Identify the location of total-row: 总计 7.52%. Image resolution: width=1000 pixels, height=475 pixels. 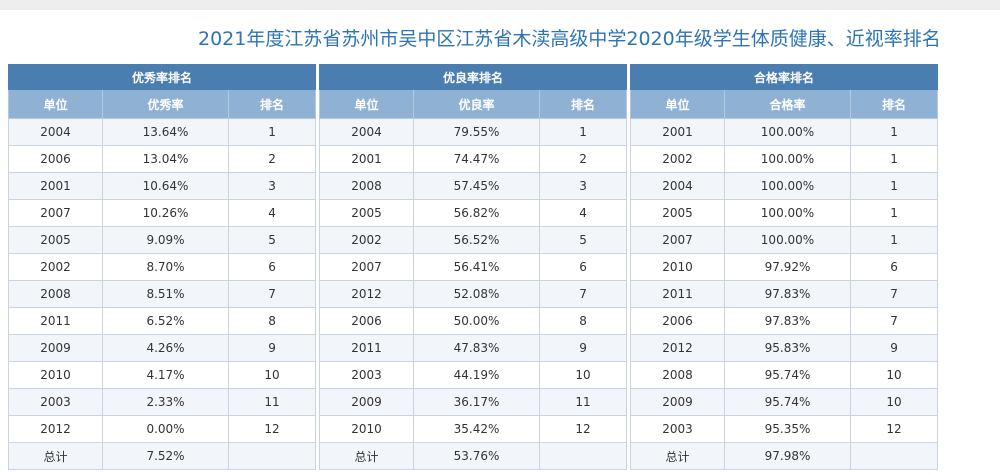
(162, 456).